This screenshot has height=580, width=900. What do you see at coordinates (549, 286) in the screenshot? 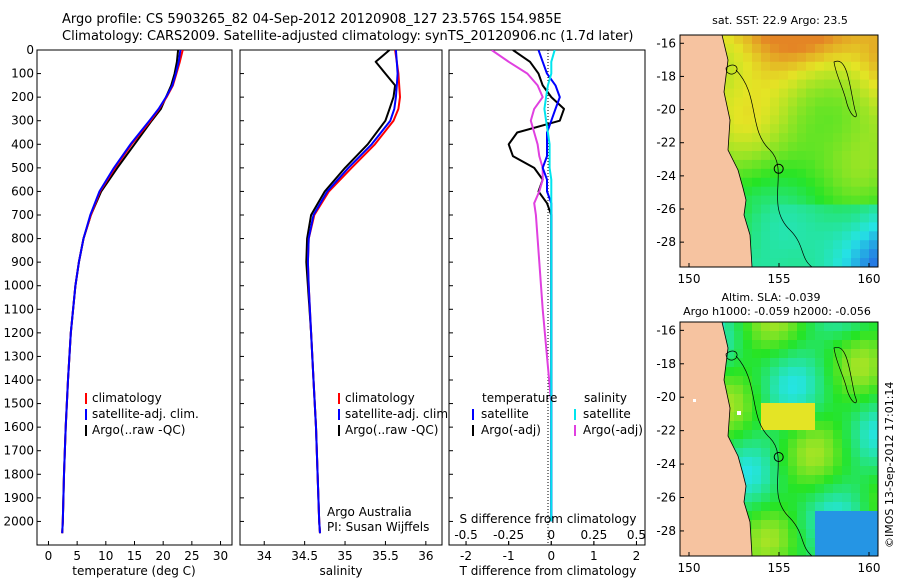
I see `series-salinity-satellite` at bounding box center [549, 286].